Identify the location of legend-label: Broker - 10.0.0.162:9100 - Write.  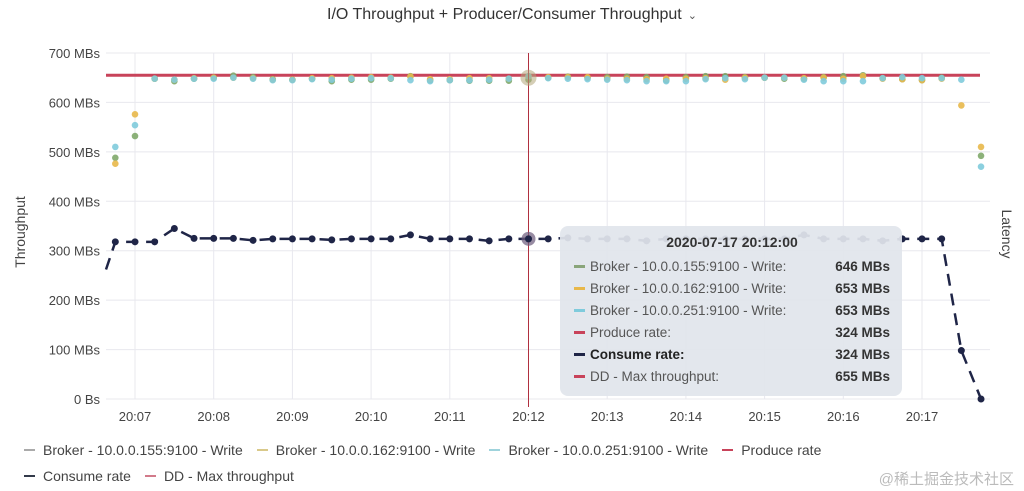
(375, 450).